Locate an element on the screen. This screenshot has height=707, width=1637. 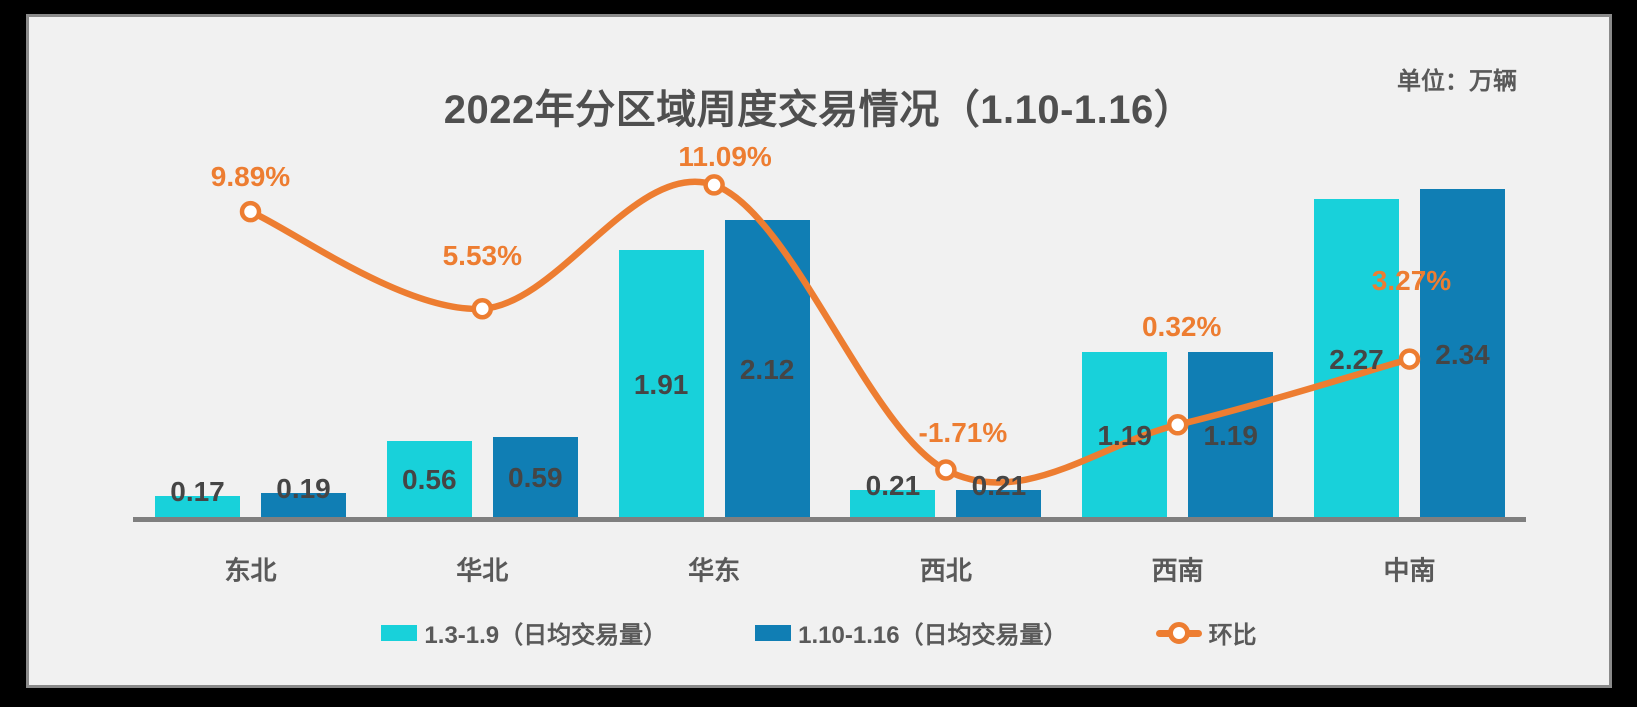
legend-label-week1: 1.3-1.9（日均交易量） is located at coordinates (546, 635).